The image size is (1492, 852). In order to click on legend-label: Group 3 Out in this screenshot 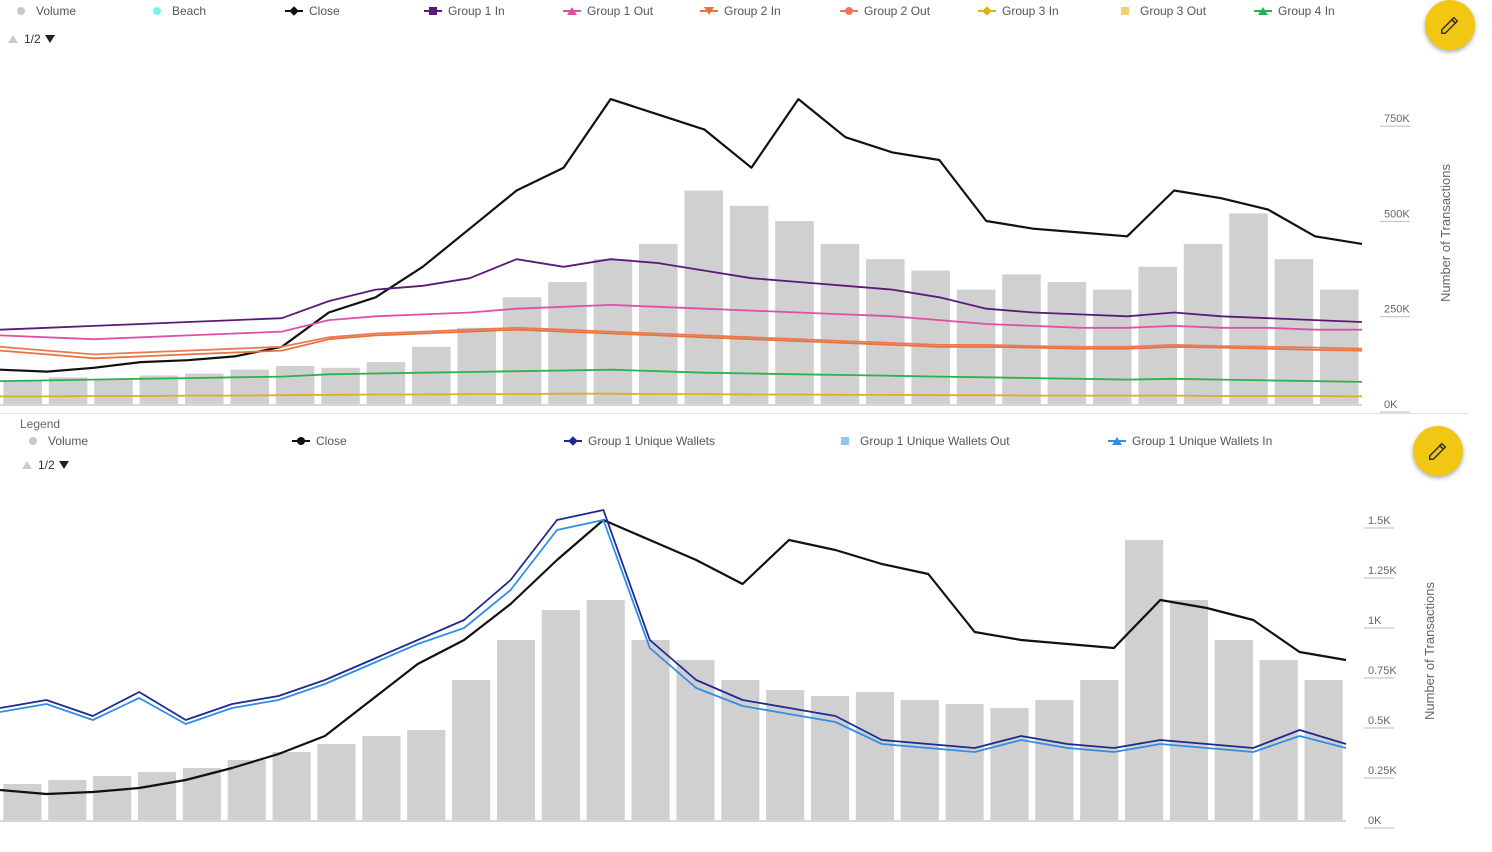, I will do `click(1173, 11)`.